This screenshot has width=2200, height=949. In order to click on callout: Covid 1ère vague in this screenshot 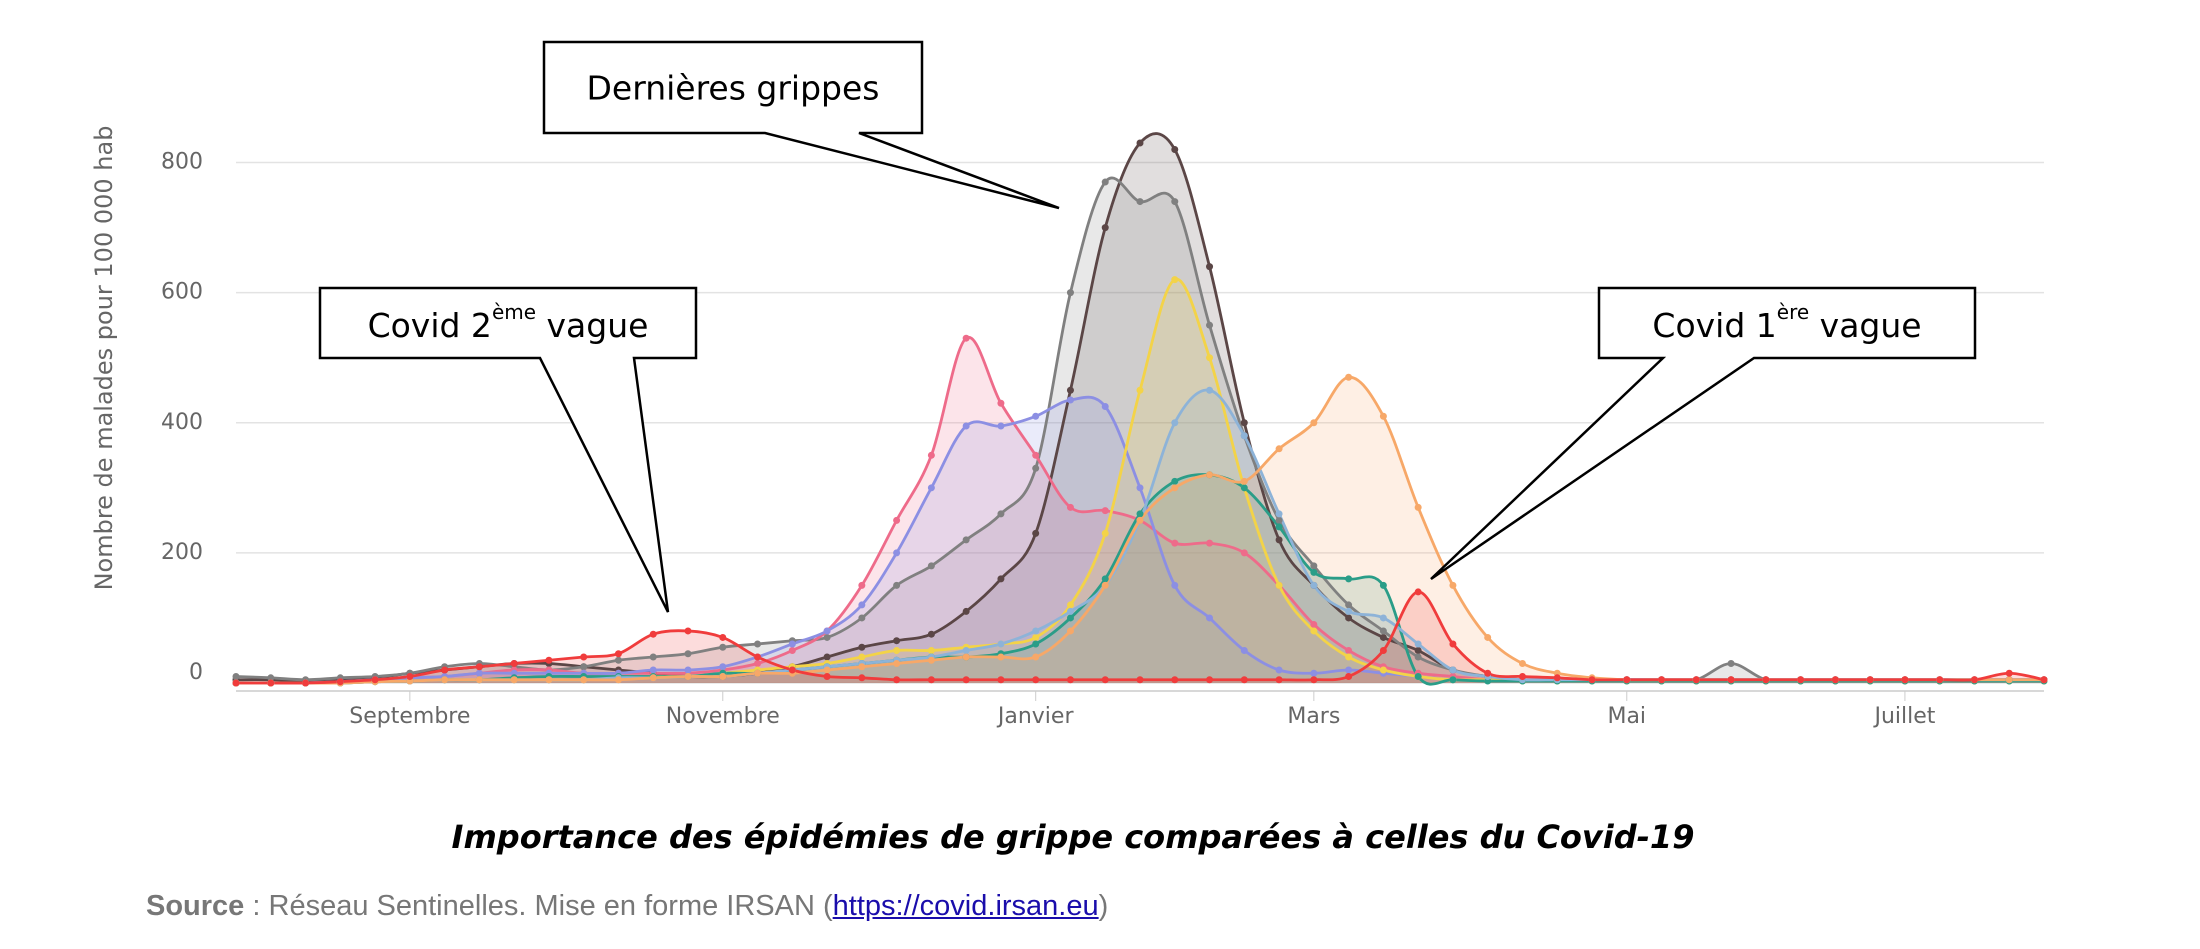, I will do `click(1703, 433)`.